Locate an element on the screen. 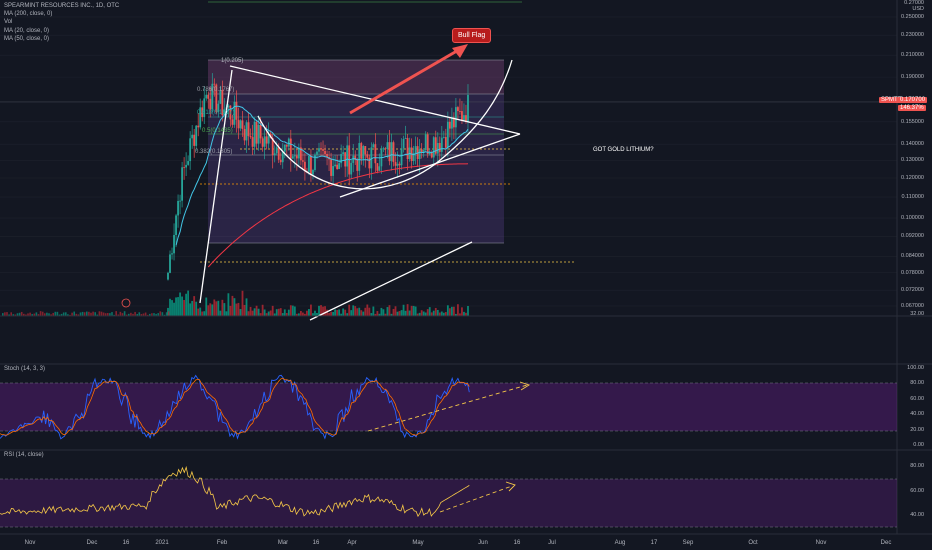 The width and height of the screenshot is (932, 550). time-tick: 17 is located at coordinates (654, 543).